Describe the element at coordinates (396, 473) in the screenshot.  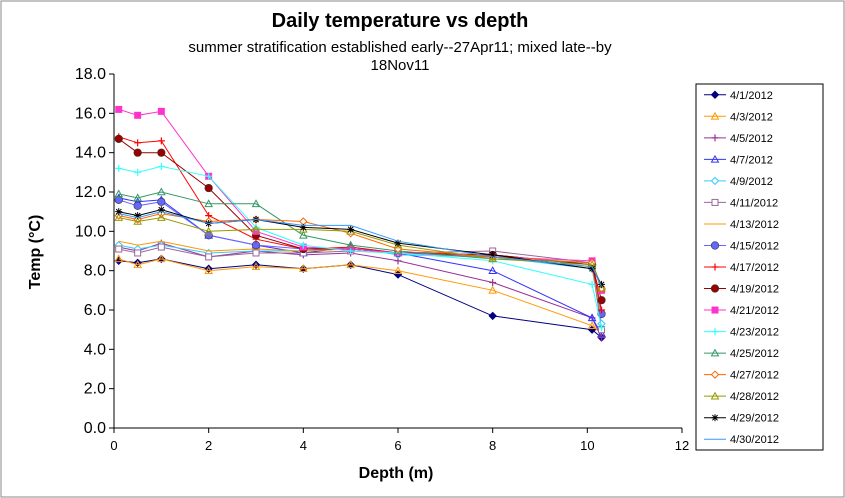
I see `x-axis-label: Depth (m)` at that location.